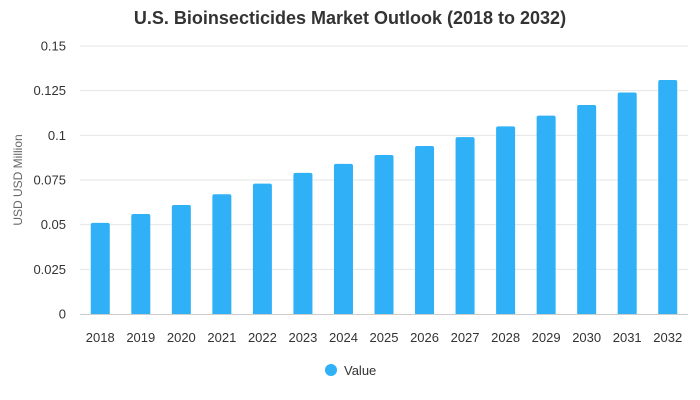 This screenshot has height=400, width=700. I want to click on x-tick-label: 2029, so click(546, 337).